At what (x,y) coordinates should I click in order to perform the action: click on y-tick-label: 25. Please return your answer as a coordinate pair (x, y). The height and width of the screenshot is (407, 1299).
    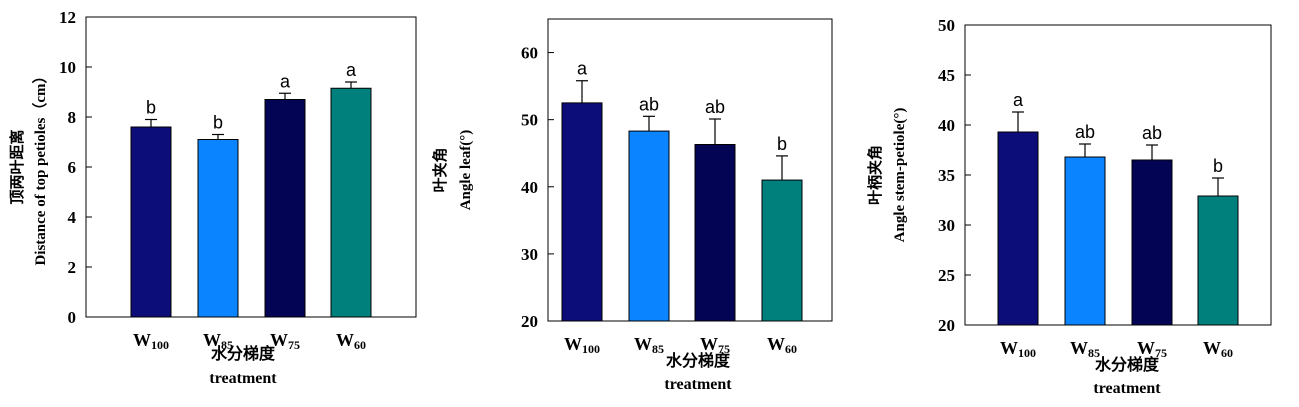
    Looking at the image, I should click on (946, 275).